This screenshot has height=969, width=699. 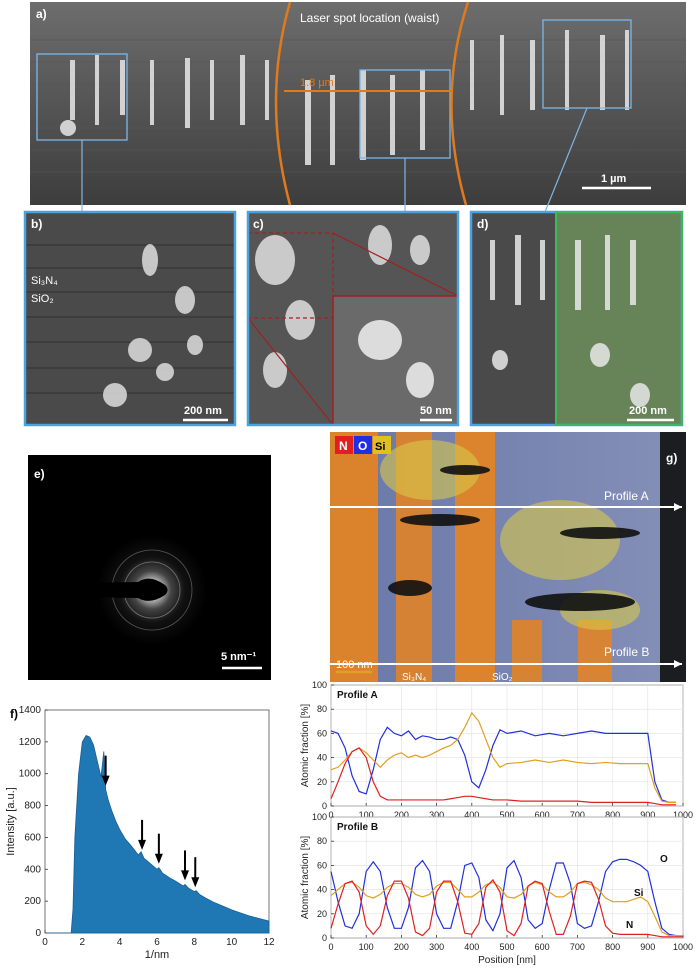 What do you see at coordinates (30, 742) in the screenshot?
I see `y-tick-label: 1200` at bounding box center [30, 742].